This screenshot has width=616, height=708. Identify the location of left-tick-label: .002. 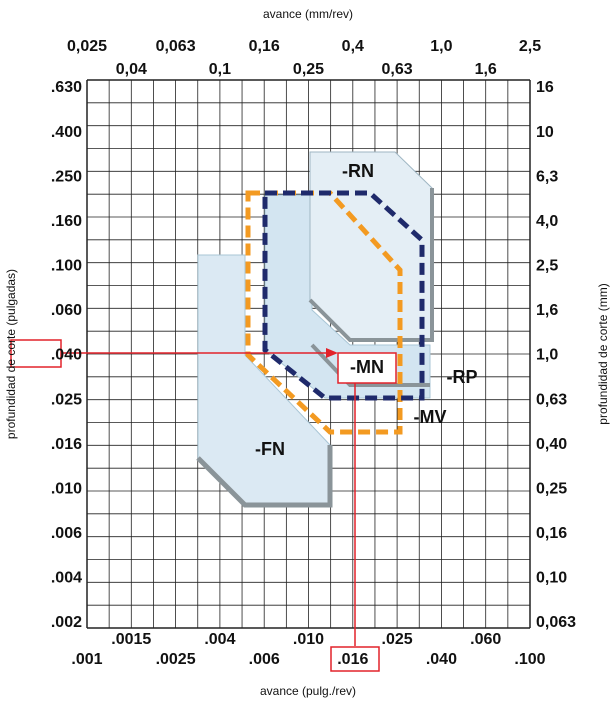
(66, 622).